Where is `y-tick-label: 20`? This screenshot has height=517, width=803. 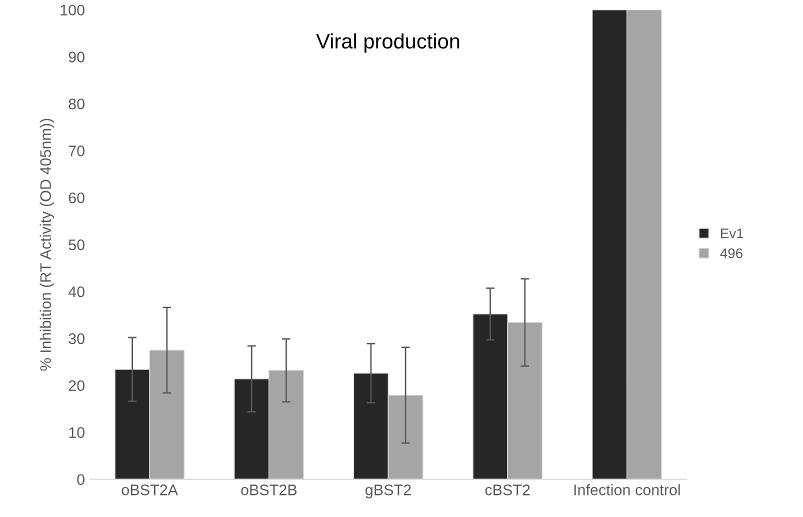 y-tick-label: 20 is located at coordinates (76, 386).